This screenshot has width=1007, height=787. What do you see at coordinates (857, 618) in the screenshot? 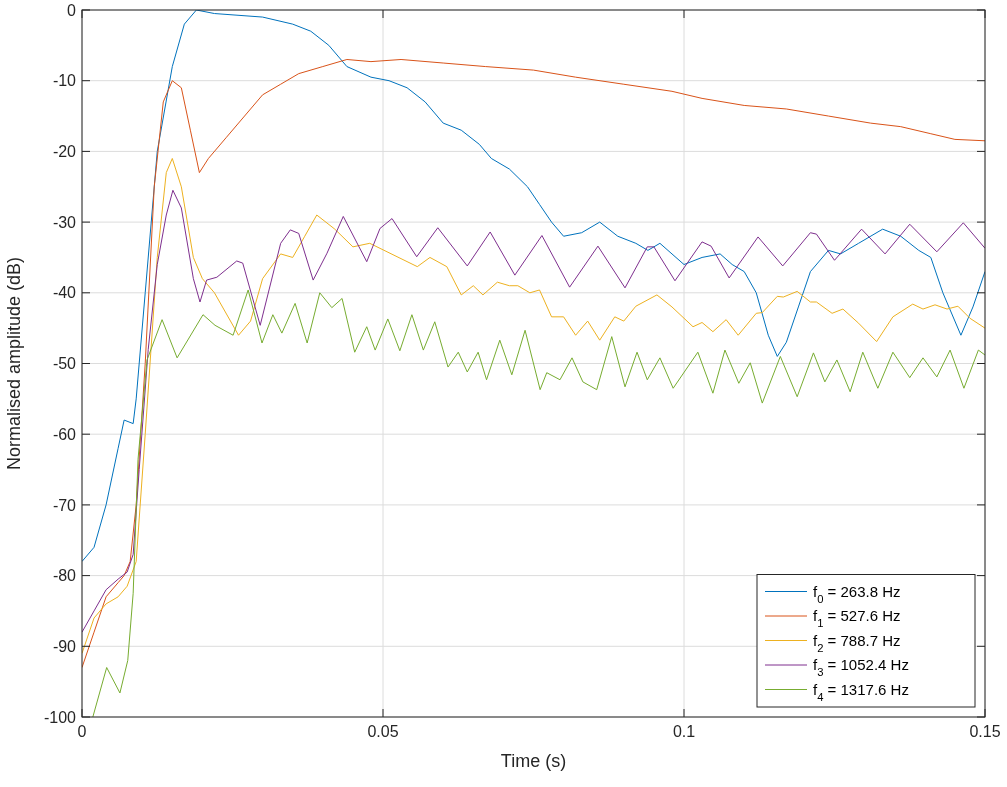
I see `legend-label: f$_{1}$ = 527.6 Hz` at bounding box center [857, 618].